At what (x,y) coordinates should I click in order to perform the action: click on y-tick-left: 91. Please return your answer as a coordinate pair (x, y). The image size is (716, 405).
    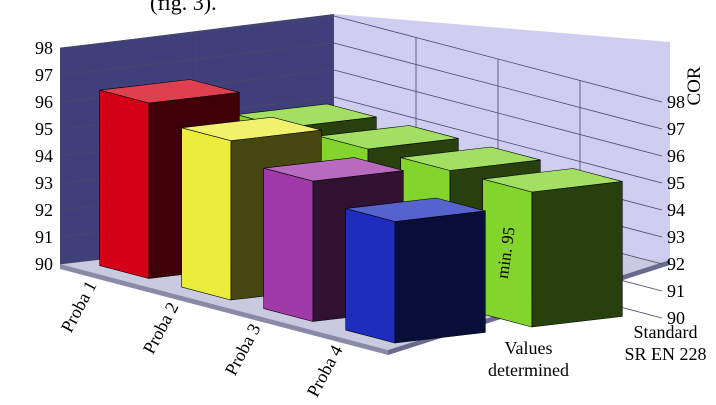
    Looking at the image, I should click on (44, 237).